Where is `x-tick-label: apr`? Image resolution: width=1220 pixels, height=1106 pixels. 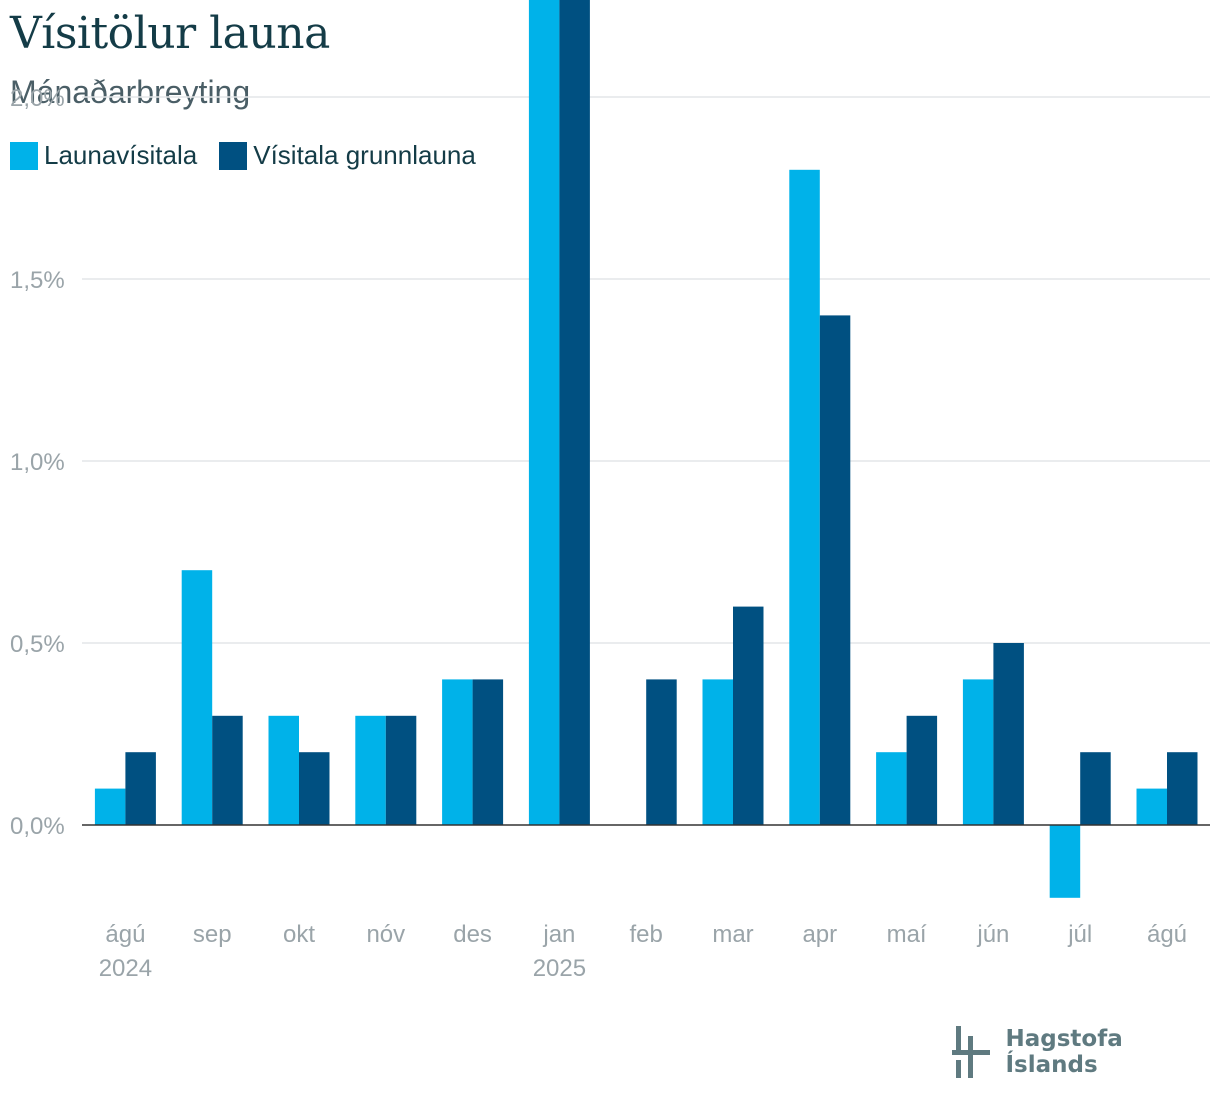 x-tick-label: apr is located at coordinates (819, 934).